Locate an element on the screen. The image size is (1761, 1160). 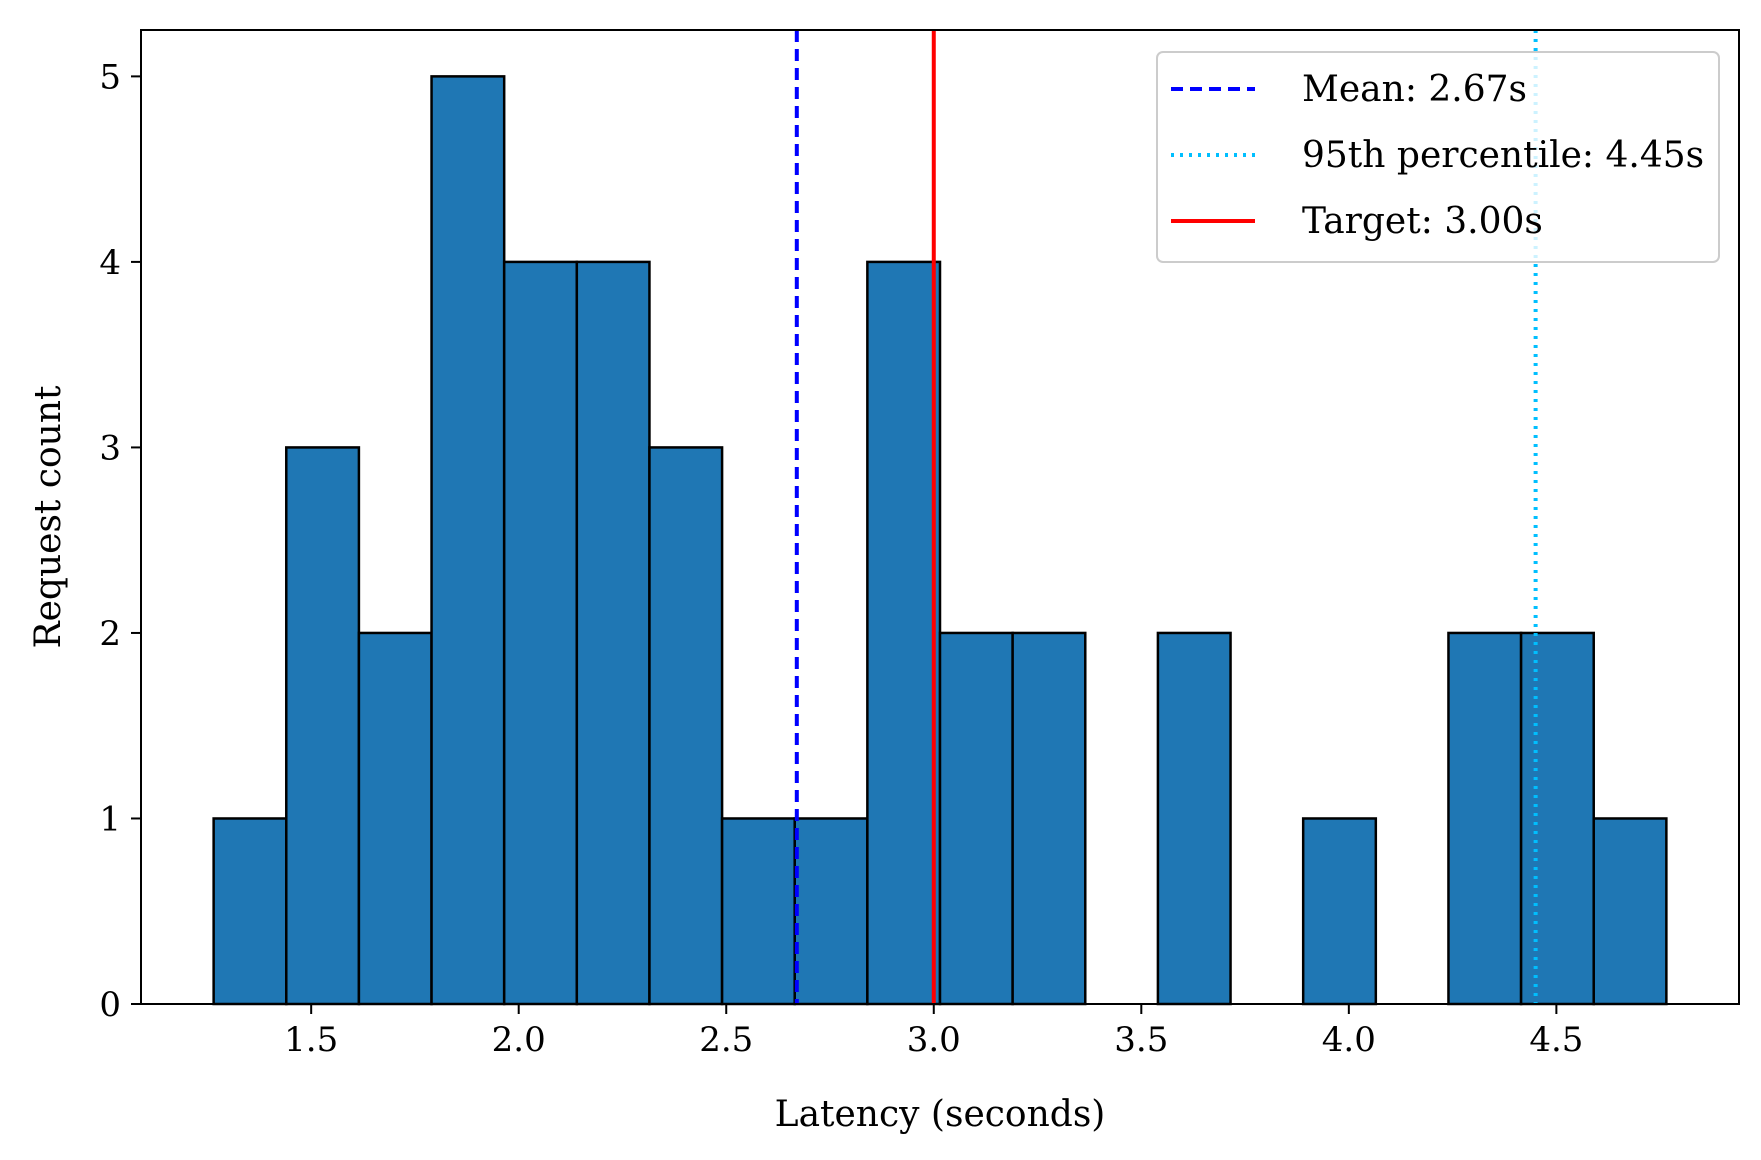
x-tick-label: 1.5 is located at coordinates (311, 1040).